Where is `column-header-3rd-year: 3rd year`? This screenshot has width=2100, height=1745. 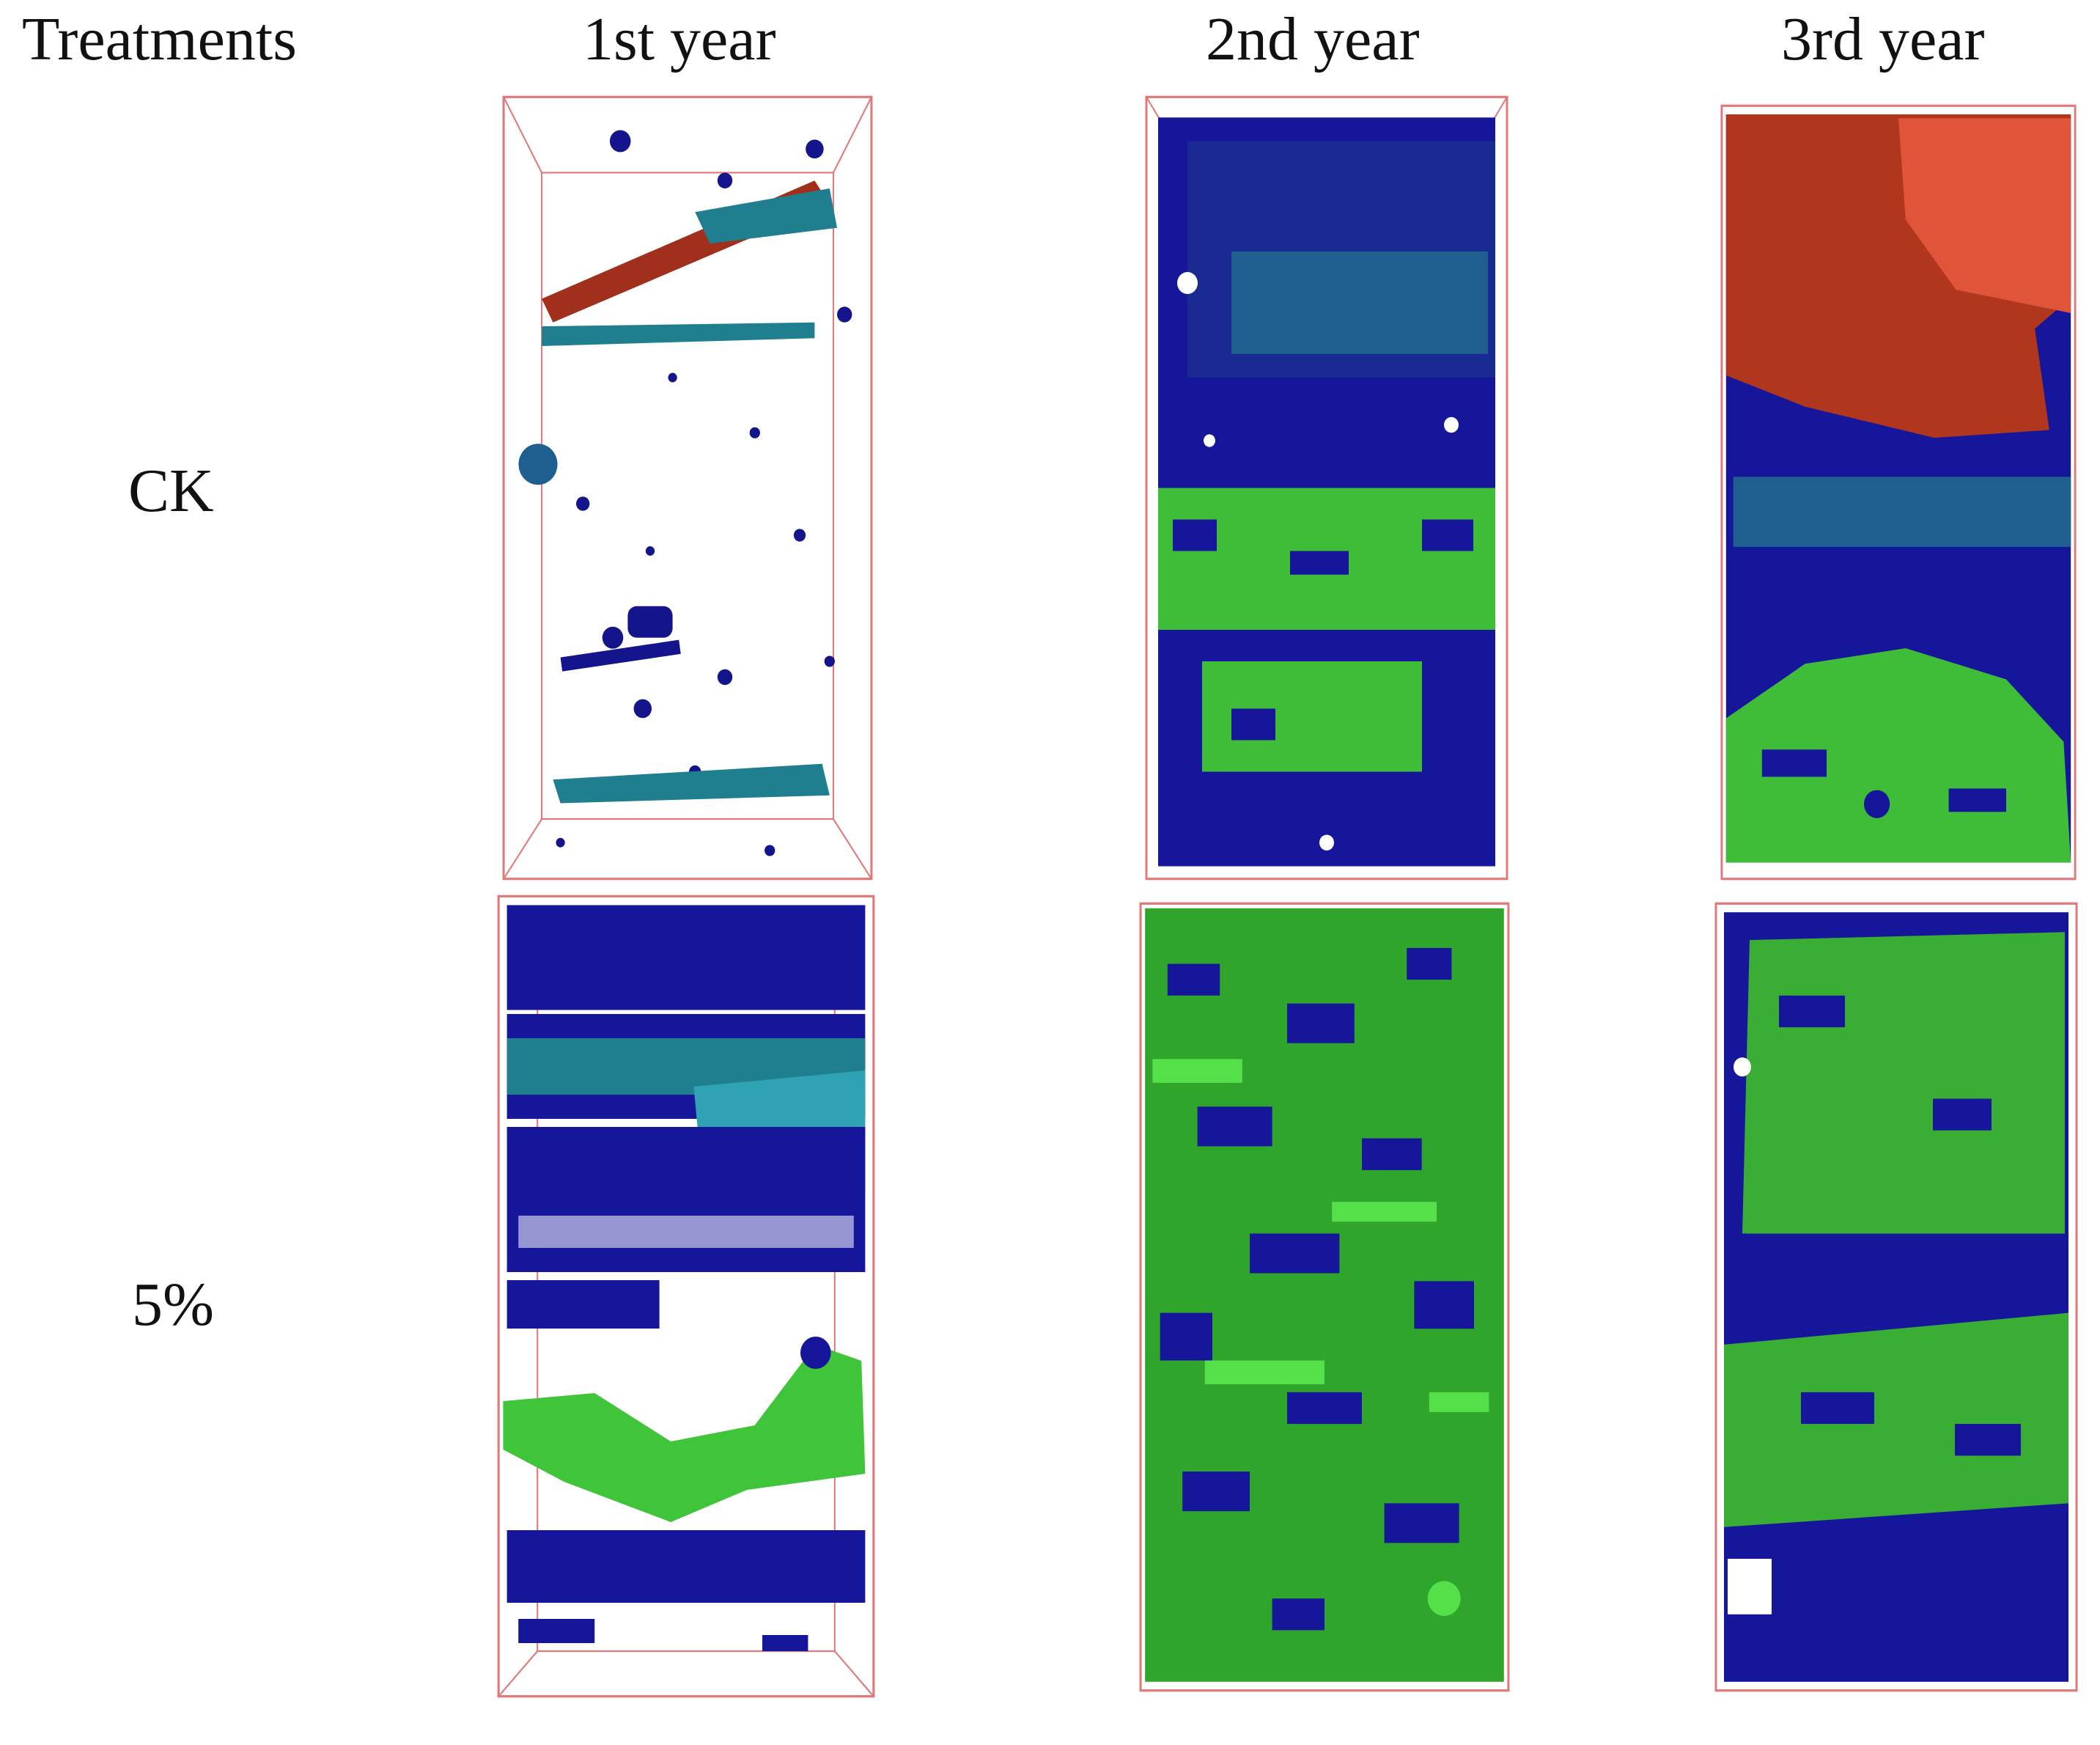 column-header-3rd-year: 3rd year is located at coordinates (1883, 39).